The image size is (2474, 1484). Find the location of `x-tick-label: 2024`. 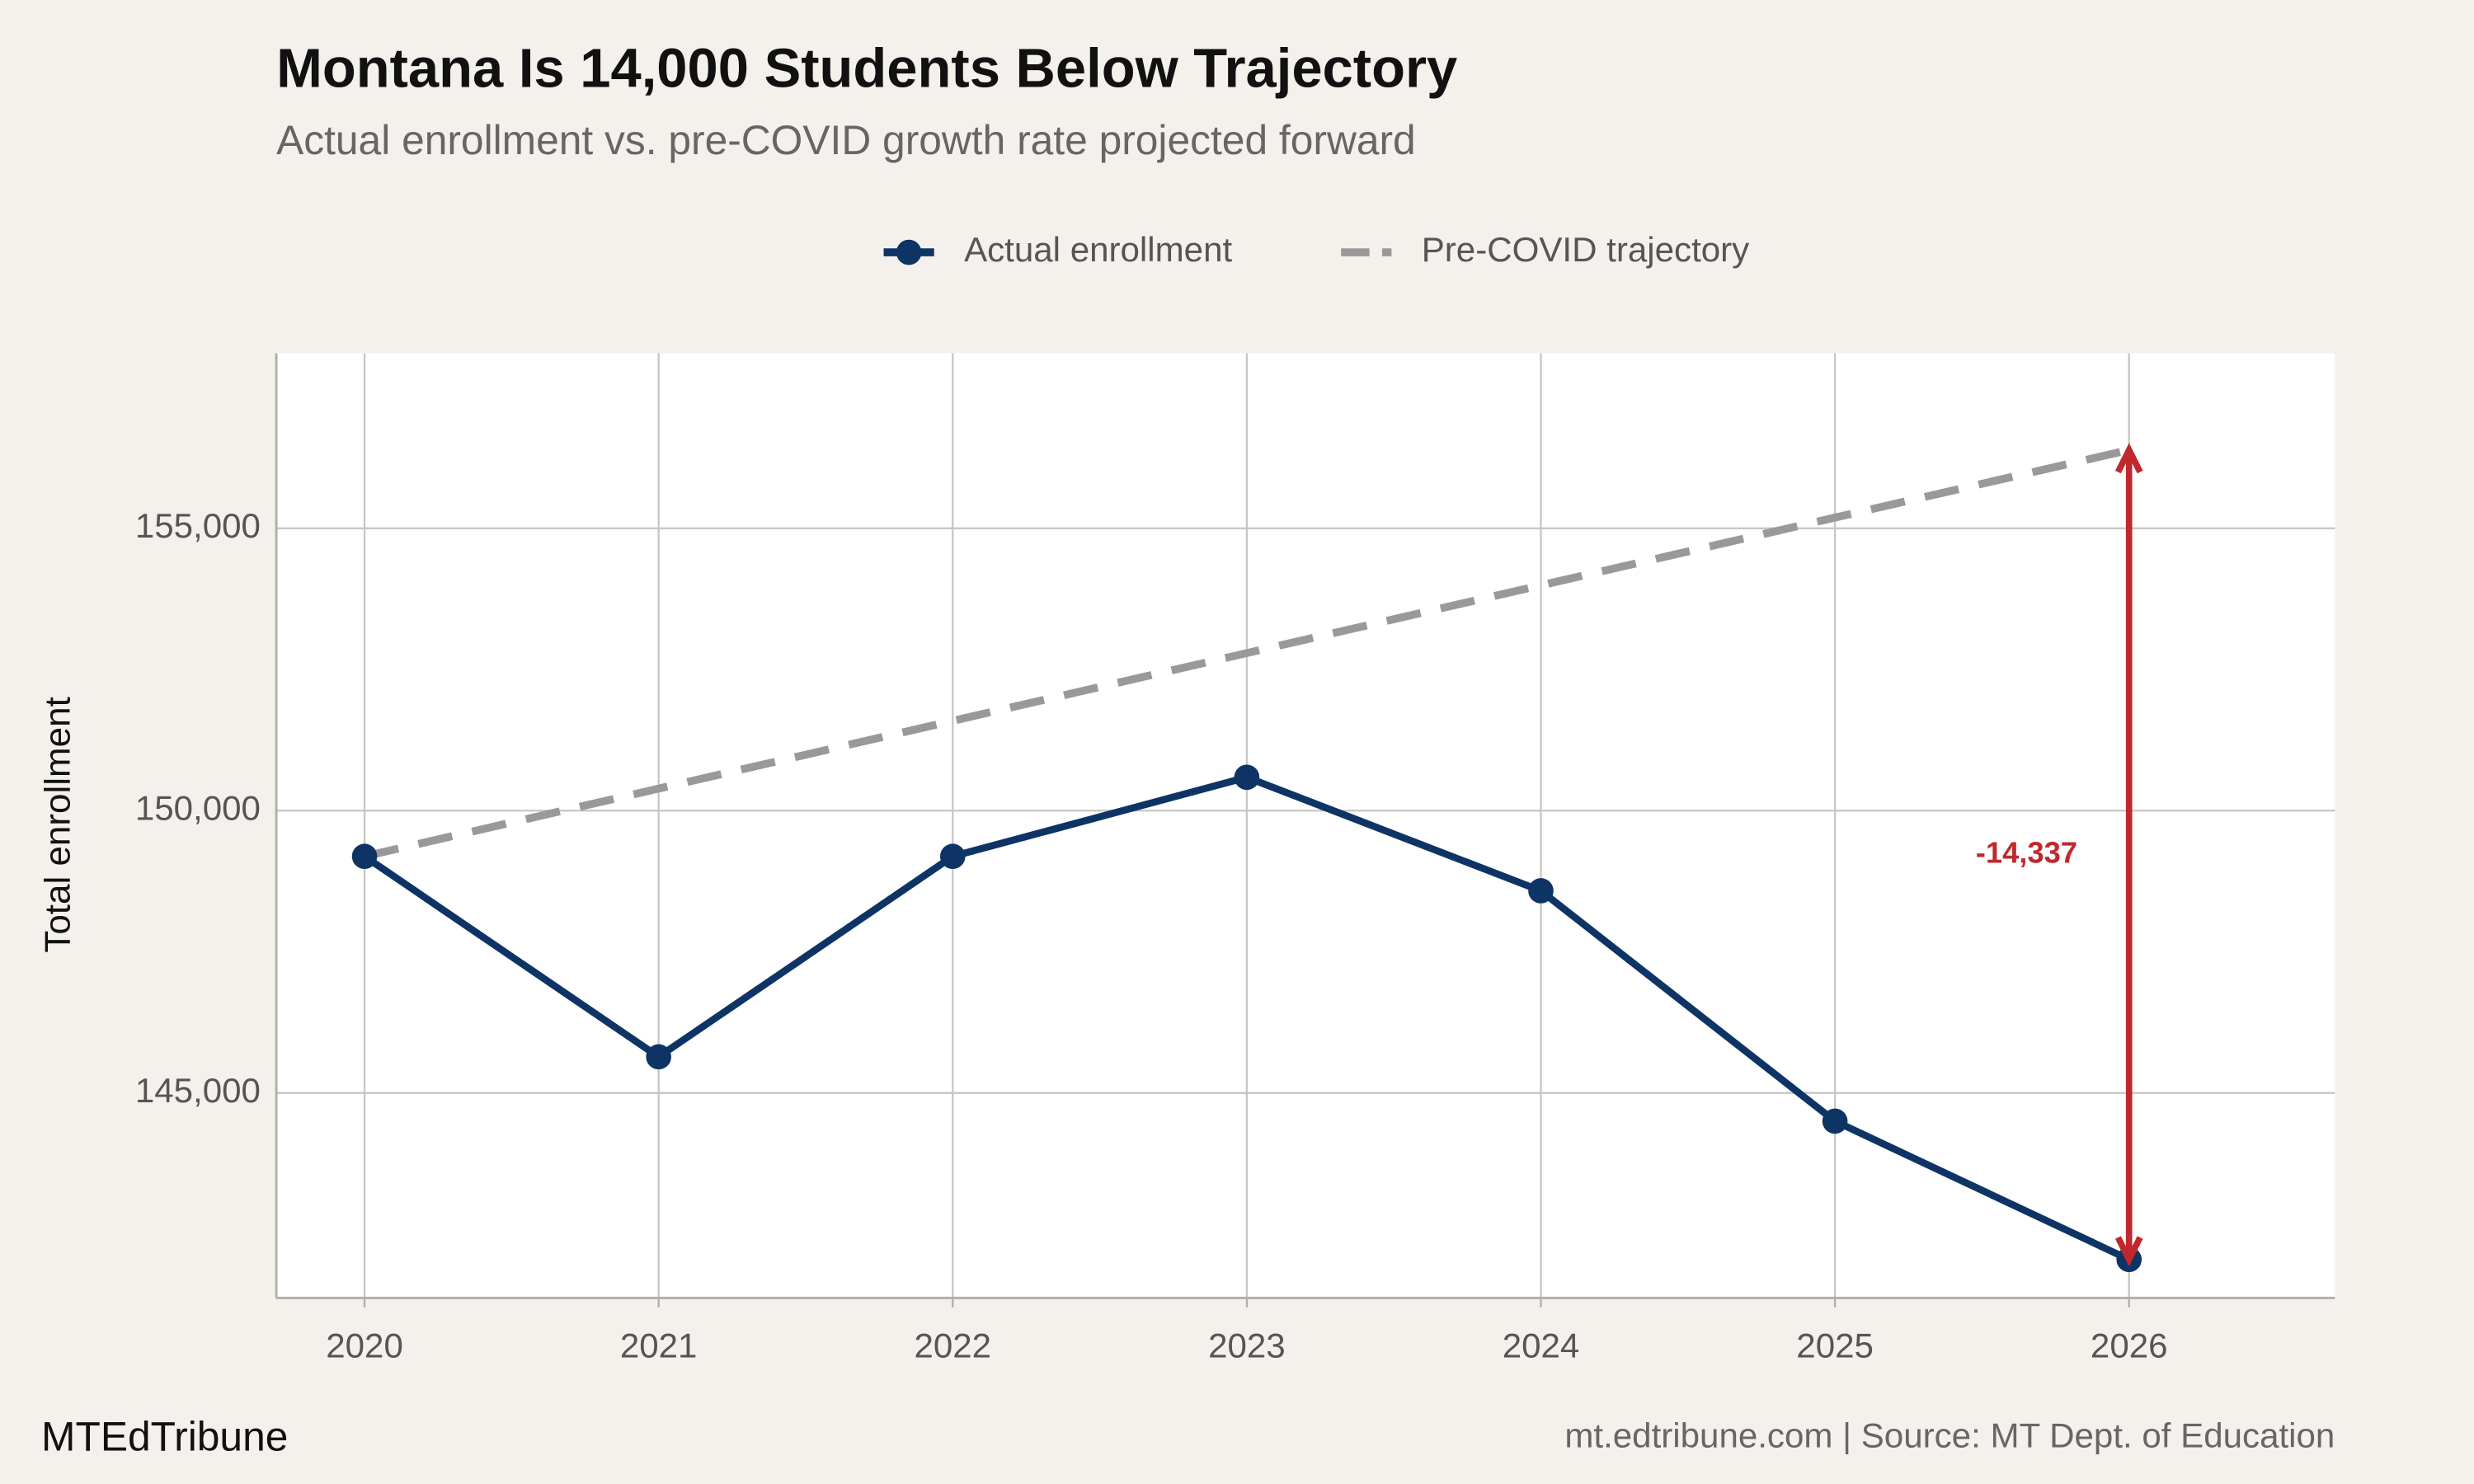

x-tick-label: 2024 is located at coordinates (1541, 1346).